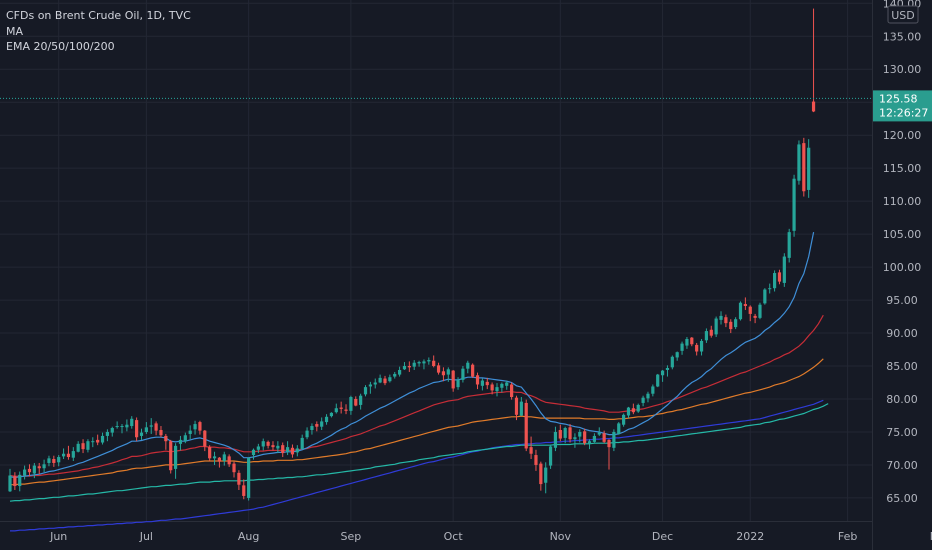 The width and height of the screenshot is (932, 550). I want to click on indicator-ma-label: MA, so click(15, 31).